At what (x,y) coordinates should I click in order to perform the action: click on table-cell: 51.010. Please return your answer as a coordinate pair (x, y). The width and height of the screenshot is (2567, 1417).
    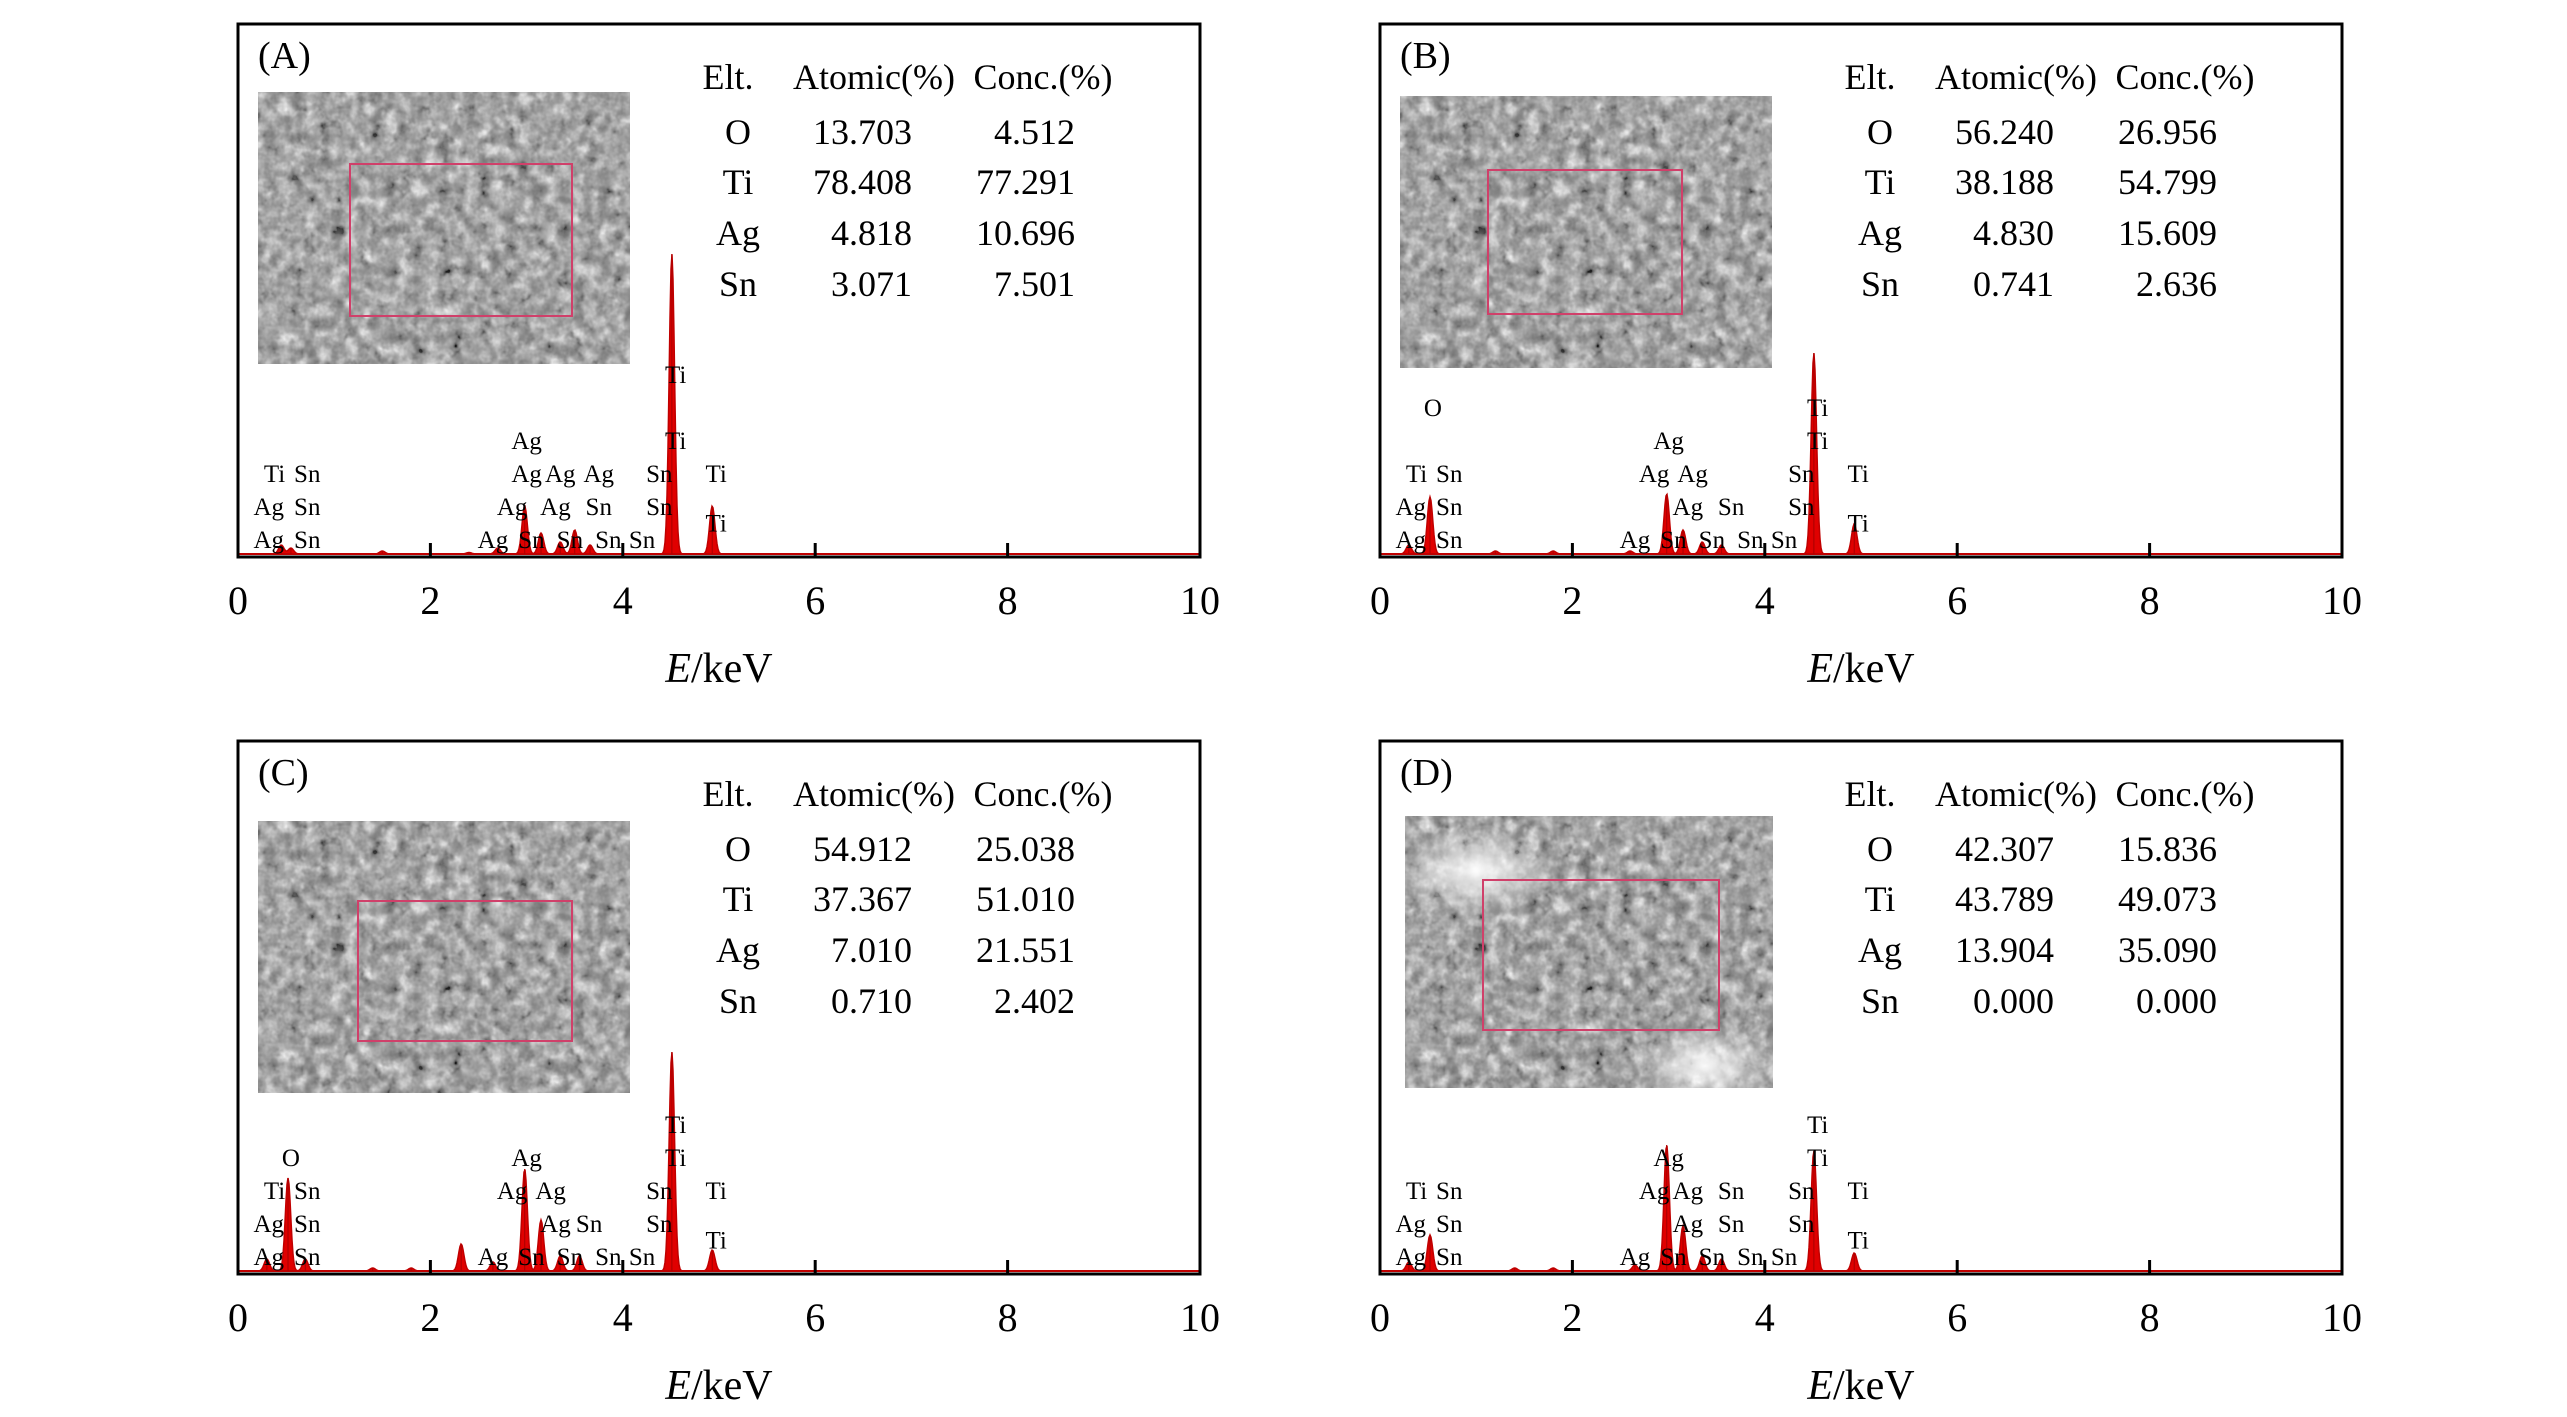
    Looking at the image, I should click on (1025, 899).